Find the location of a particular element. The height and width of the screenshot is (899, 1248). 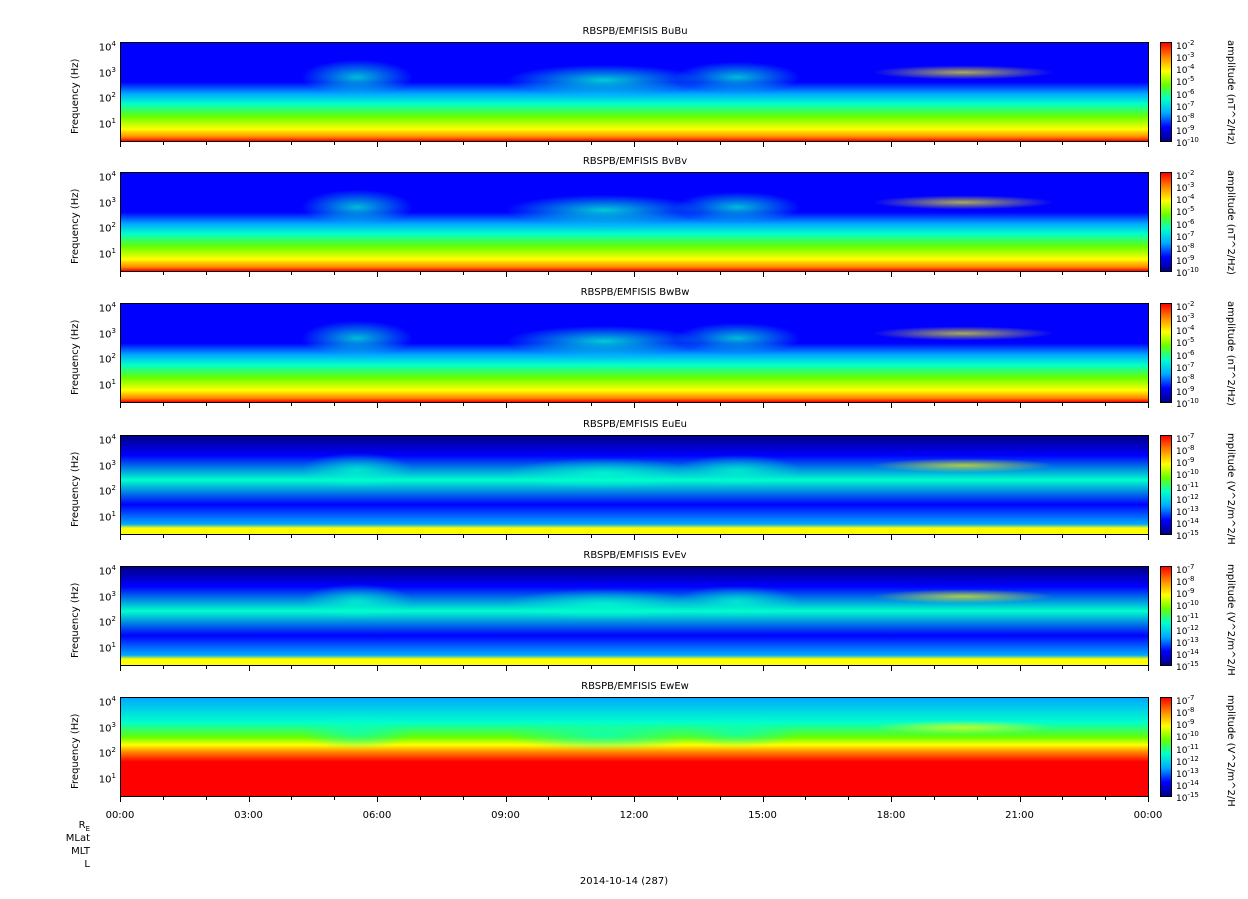

y-tick-label: 10¹ is located at coordinates (107, 648).